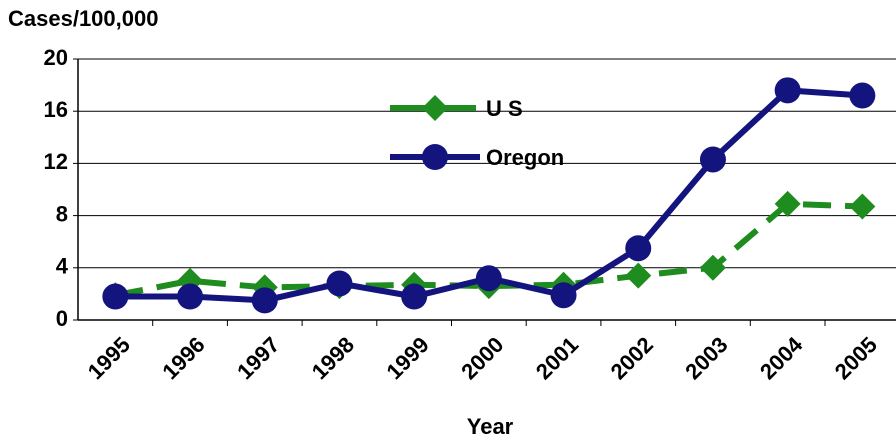 The width and height of the screenshot is (896, 444). What do you see at coordinates (490, 426) in the screenshot?
I see `x-axis-label: Year` at bounding box center [490, 426].